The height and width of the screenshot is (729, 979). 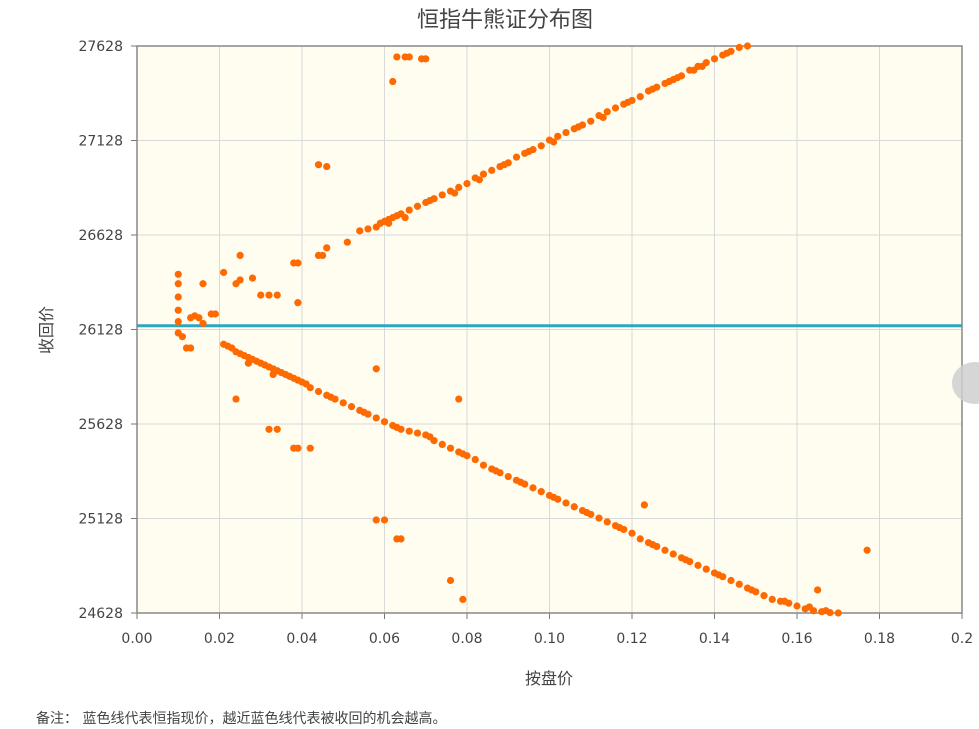 I want to click on y-tick-label: 26128, so click(x=100, y=331).